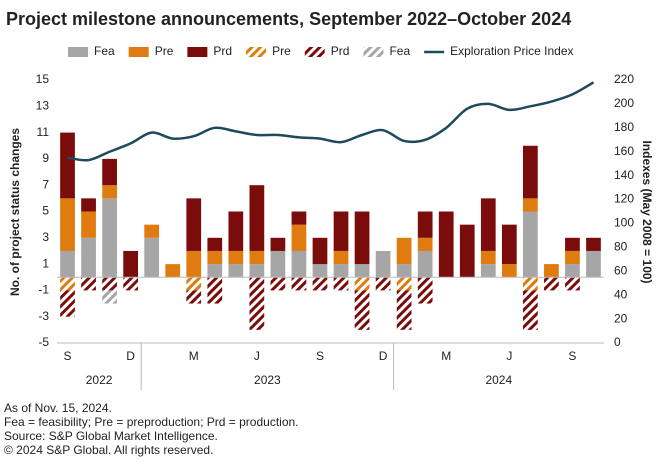  I want to click on y-tick-label: 11, so click(43, 132).